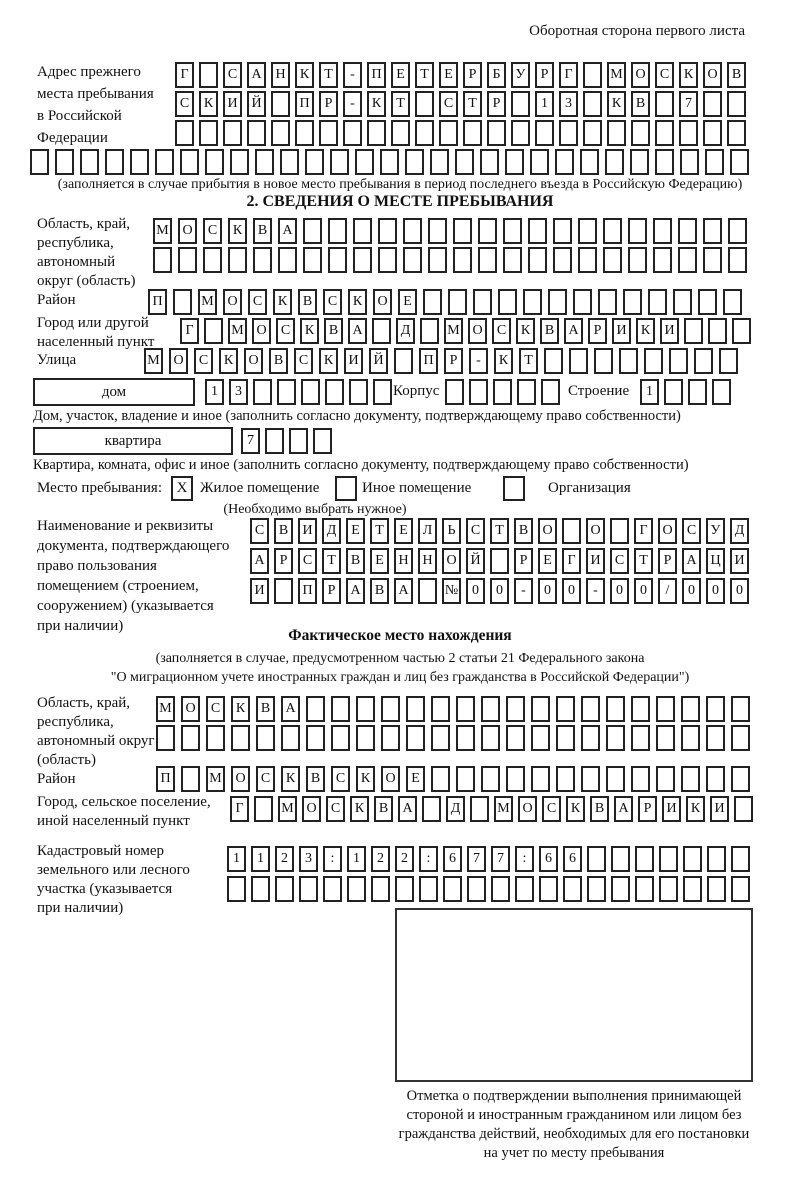 The image size is (800, 1180). What do you see at coordinates (523, 591) in the screenshot?
I see `char-box: -` at bounding box center [523, 591].